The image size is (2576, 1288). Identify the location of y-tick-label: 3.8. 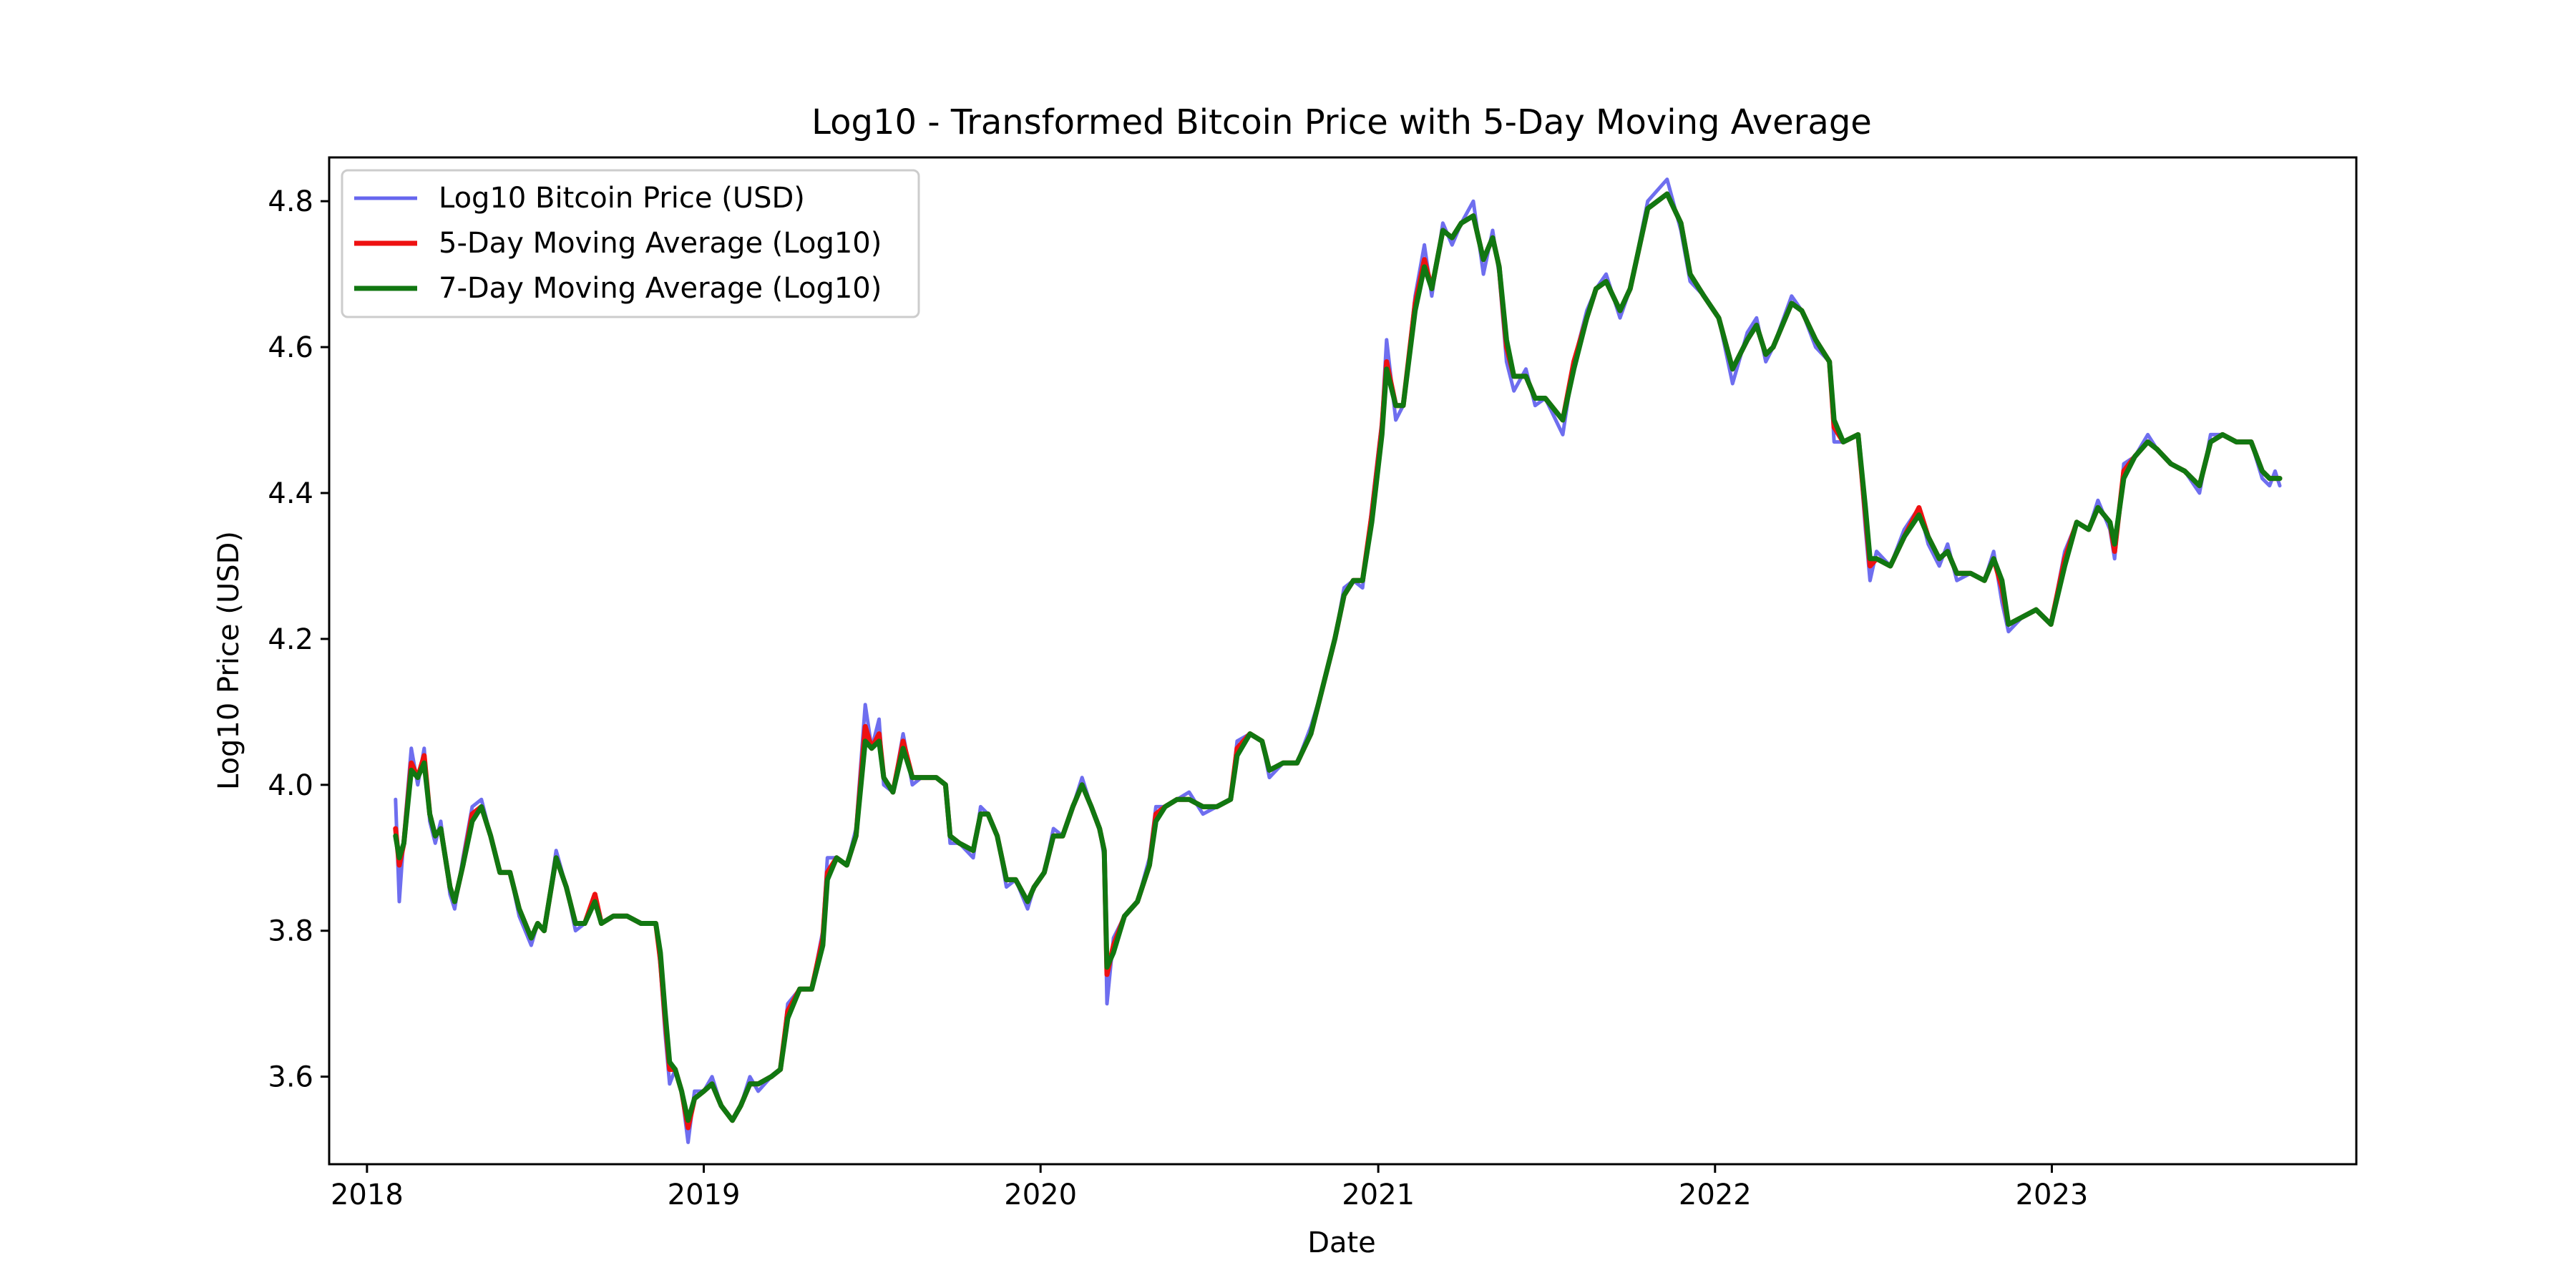
(290, 931).